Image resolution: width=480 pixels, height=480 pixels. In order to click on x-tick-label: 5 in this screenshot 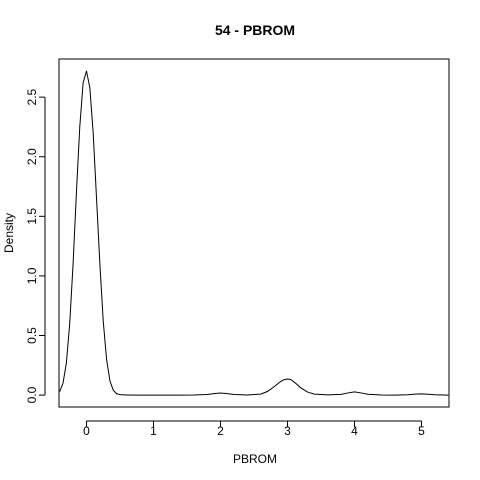, I will do `click(421, 431)`.